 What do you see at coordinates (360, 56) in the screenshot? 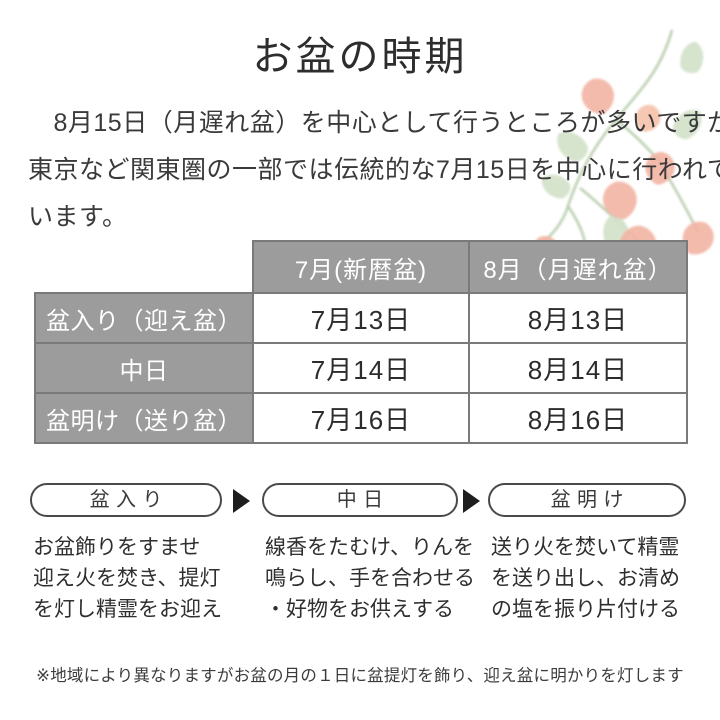
I see `page-title: お盆の時期` at bounding box center [360, 56].